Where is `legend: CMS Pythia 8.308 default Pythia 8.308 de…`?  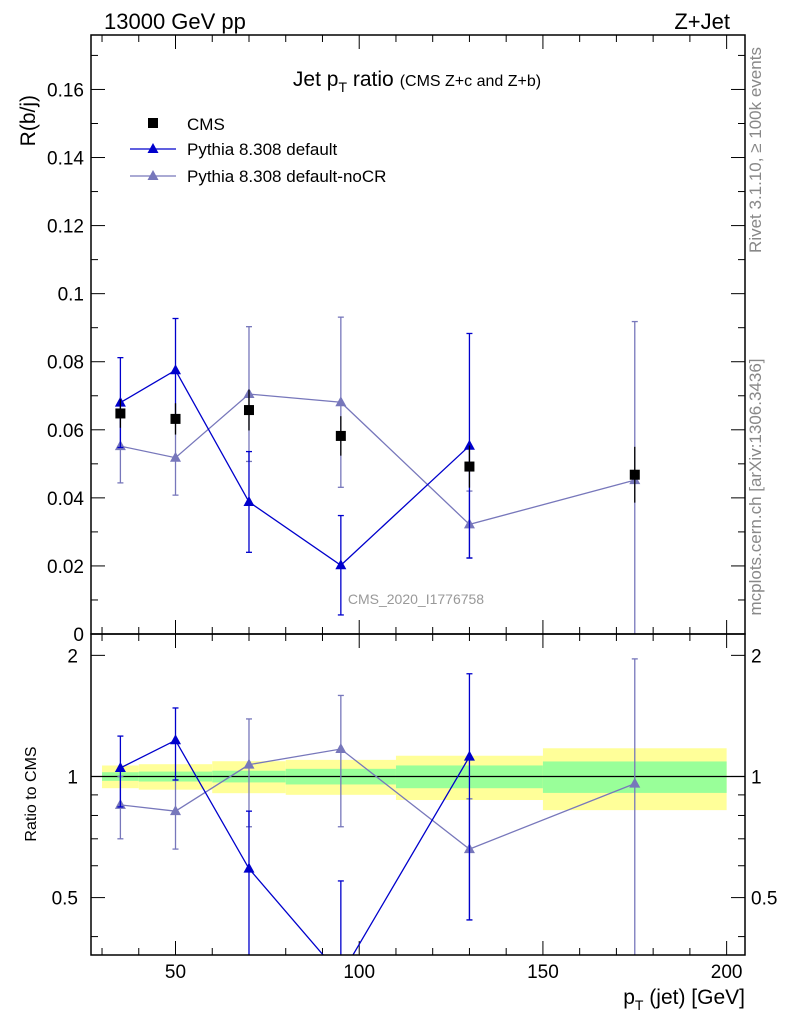
legend: CMS Pythia 8.308 default Pythia 8.308 de… is located at coordinates (258, 150).